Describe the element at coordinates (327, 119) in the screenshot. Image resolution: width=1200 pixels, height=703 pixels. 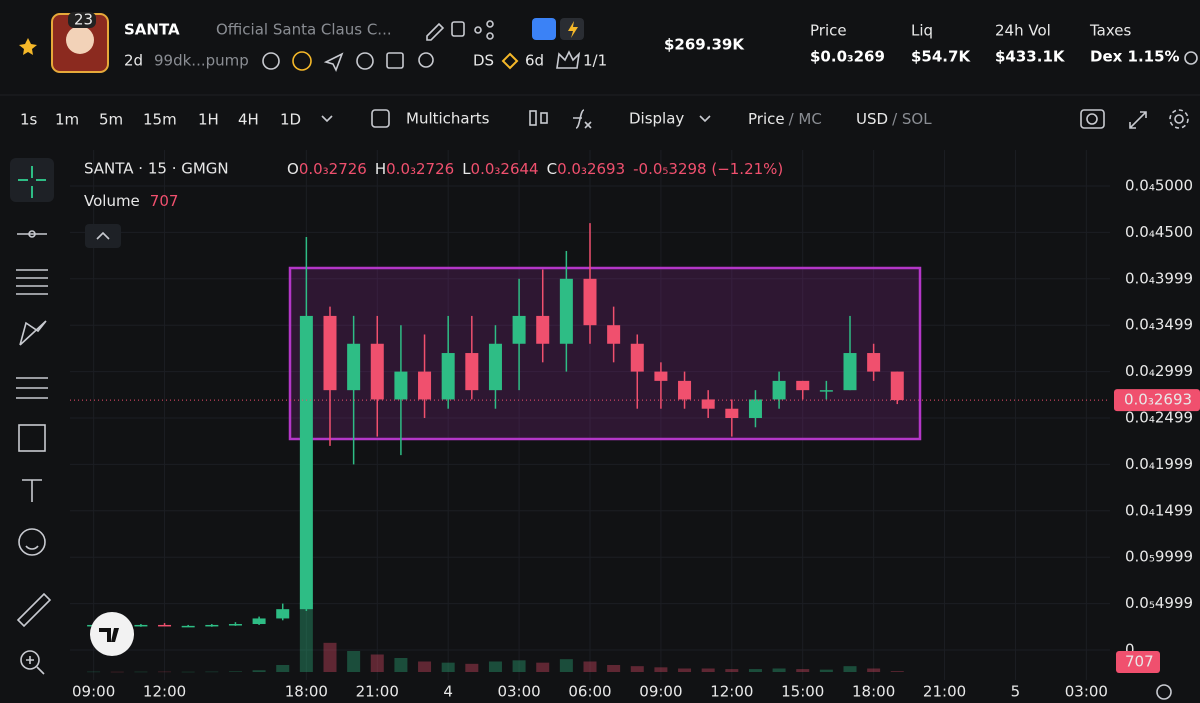
I see `interval-more` at that location.